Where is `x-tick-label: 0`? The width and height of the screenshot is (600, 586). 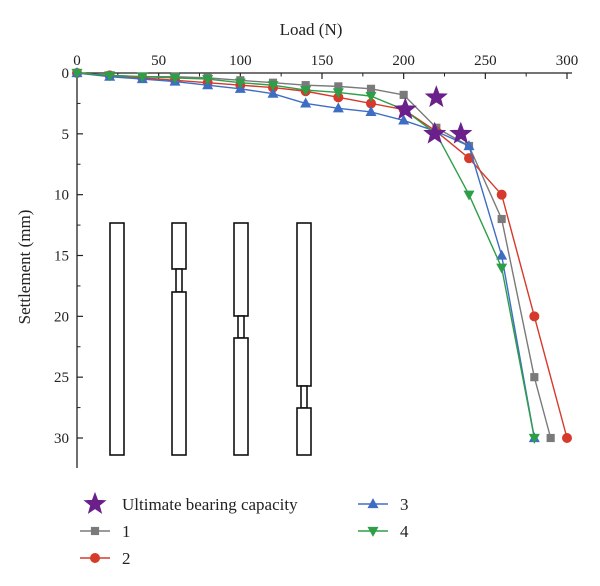
x-tick-label: 0 is located at coordinates (77, 61).